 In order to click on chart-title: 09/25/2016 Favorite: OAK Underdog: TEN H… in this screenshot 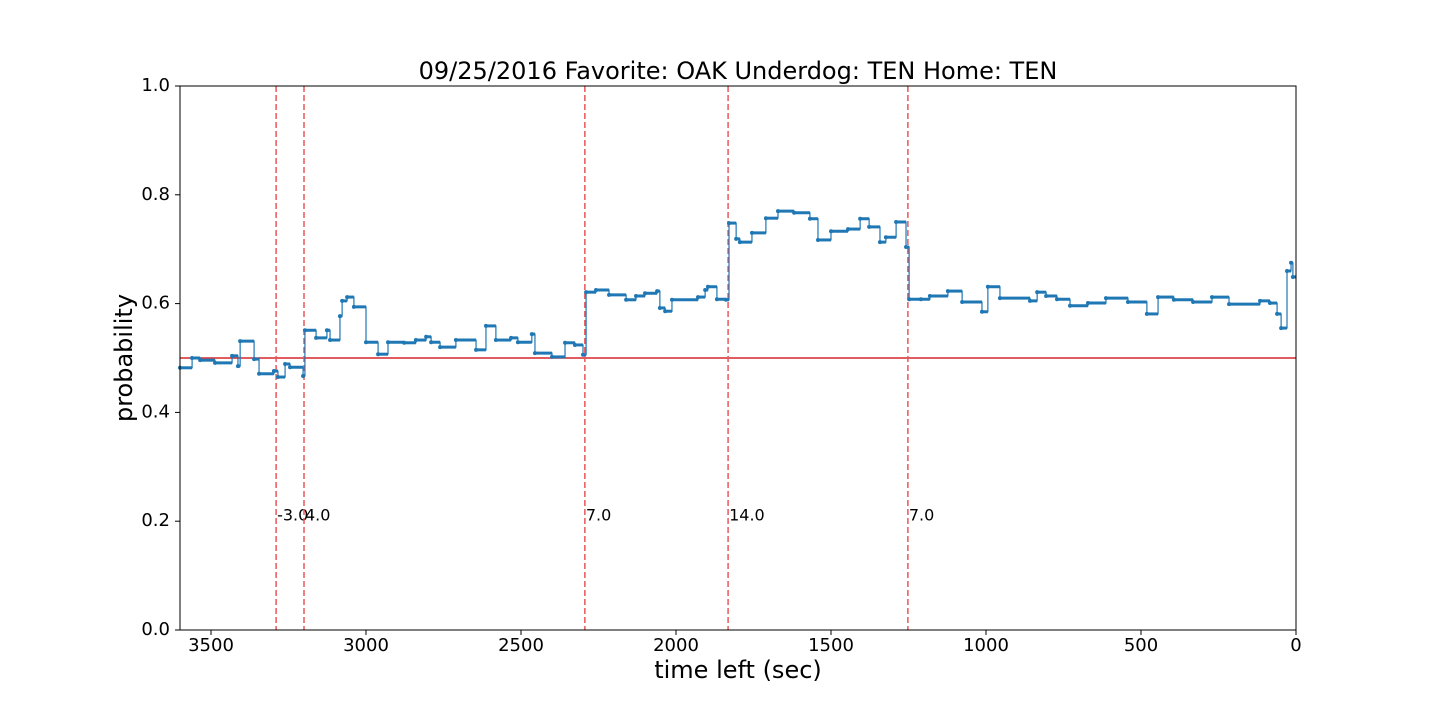, I will do `click(738, 71)`.